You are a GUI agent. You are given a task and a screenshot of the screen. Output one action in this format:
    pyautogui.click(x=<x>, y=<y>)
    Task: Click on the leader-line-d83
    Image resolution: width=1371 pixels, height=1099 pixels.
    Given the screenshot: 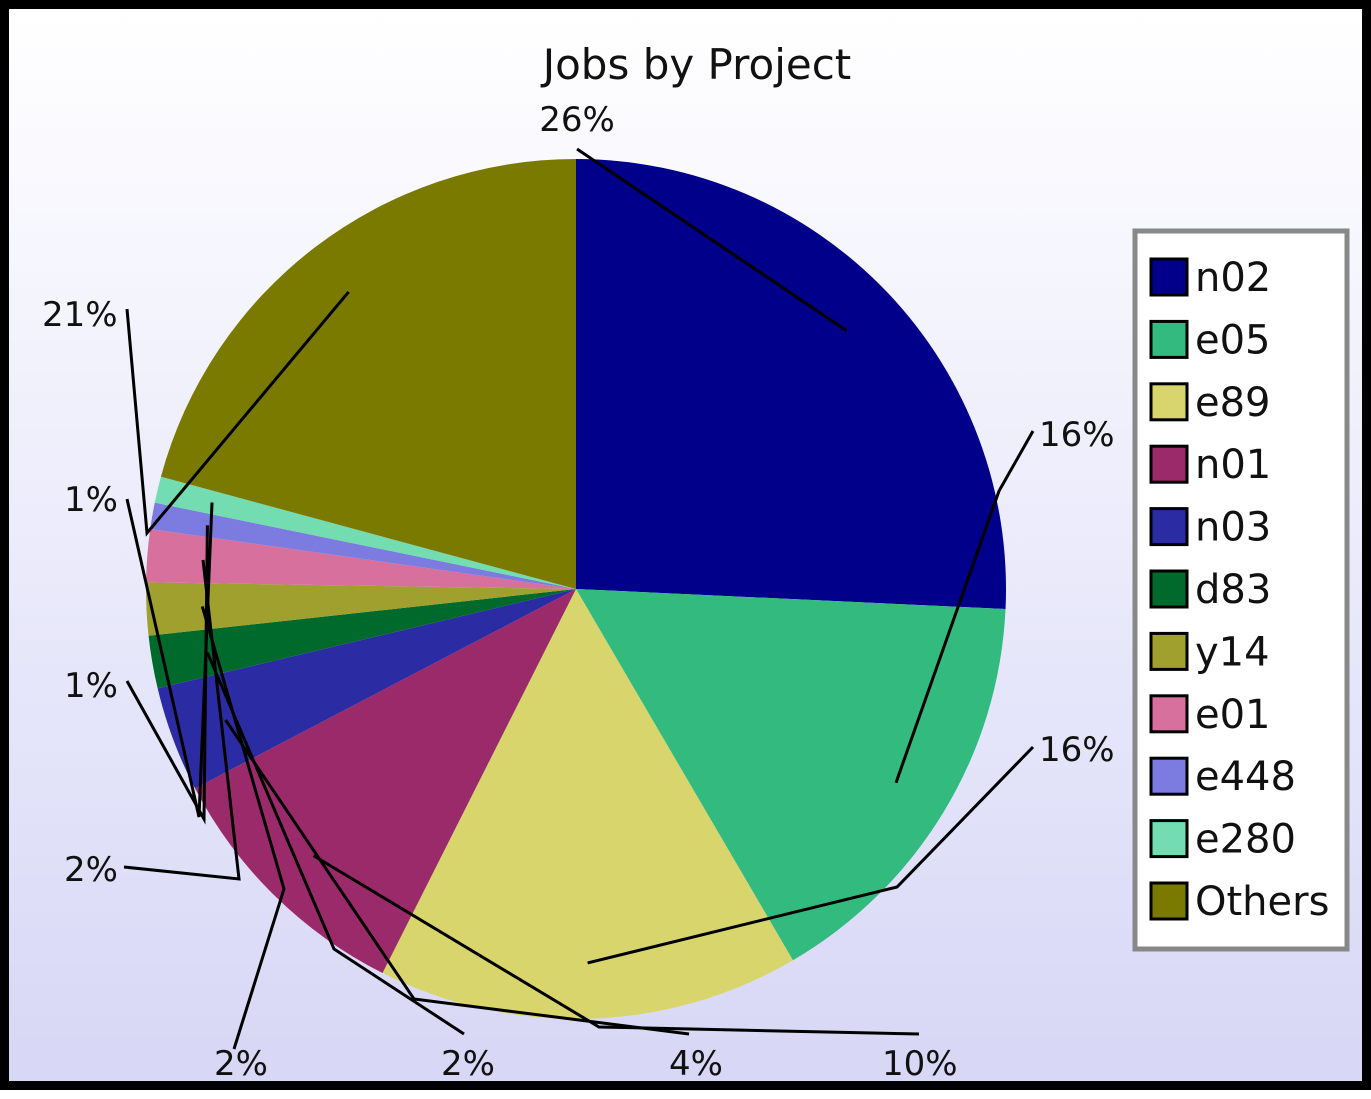 What is the action you would take?
    pyautogui.click(x=335, y=844)
    